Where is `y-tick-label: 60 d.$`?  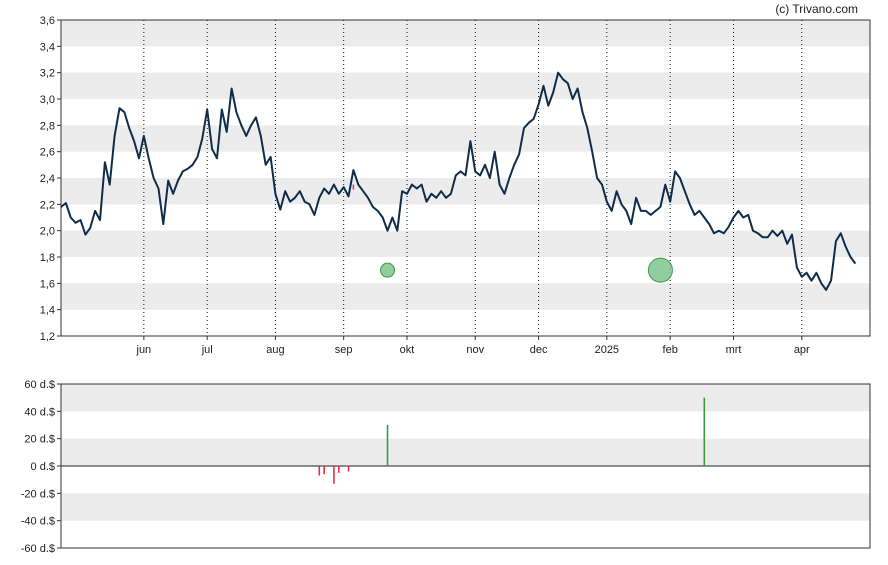
y-tick-label: 60 d.$ is located at coordinates (39, 385).